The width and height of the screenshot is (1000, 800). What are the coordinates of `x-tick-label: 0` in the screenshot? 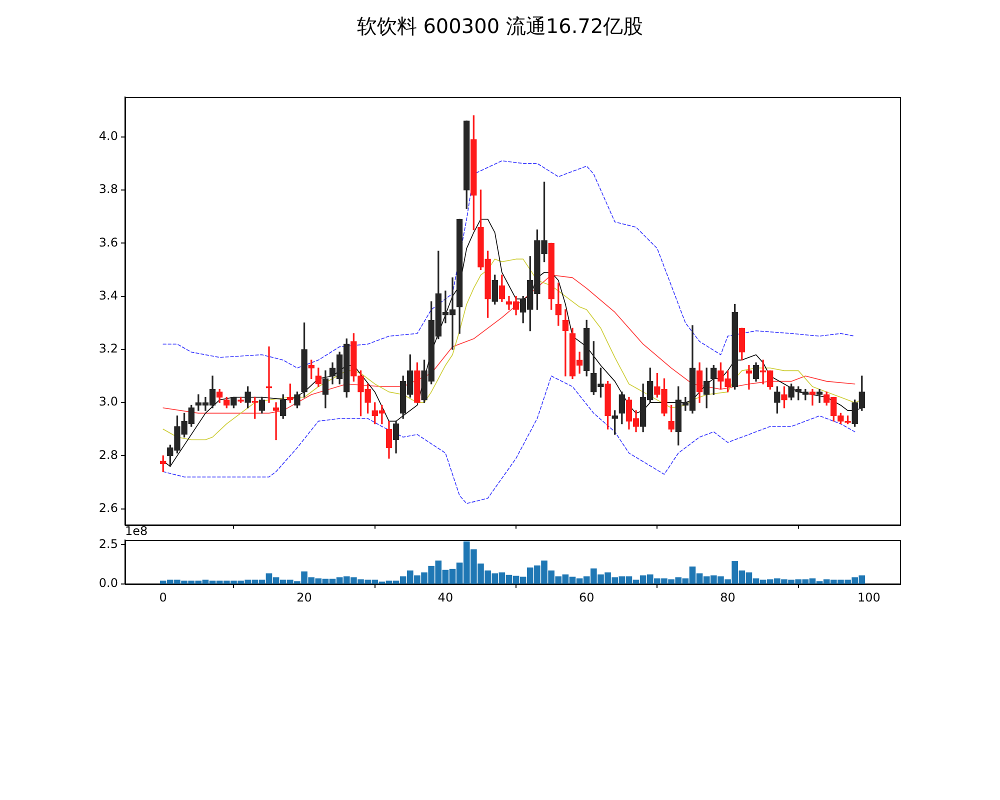 It's located at (163, 597).